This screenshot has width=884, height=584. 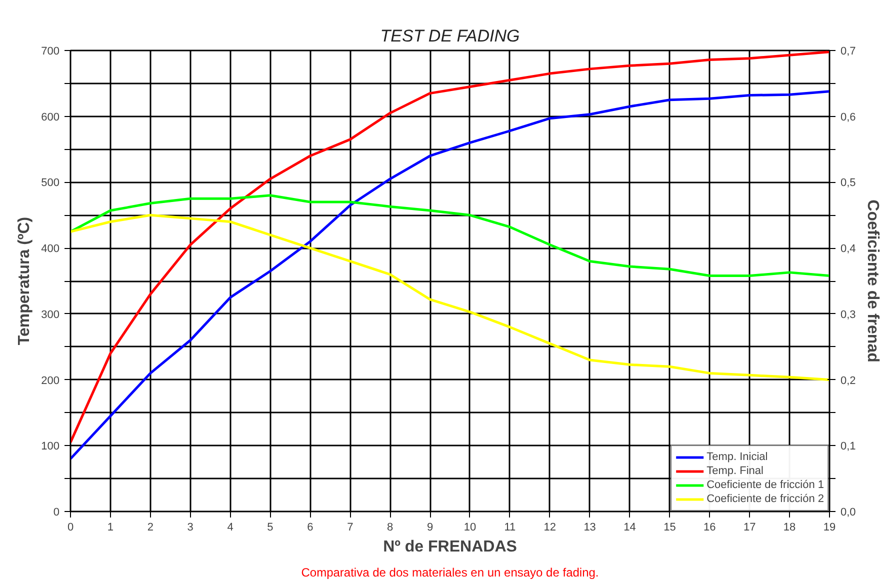 What do you see at coordinates (50, 117) in the screenshot?
I see `y-tick-label: 600` at bounding box center [50, 117].